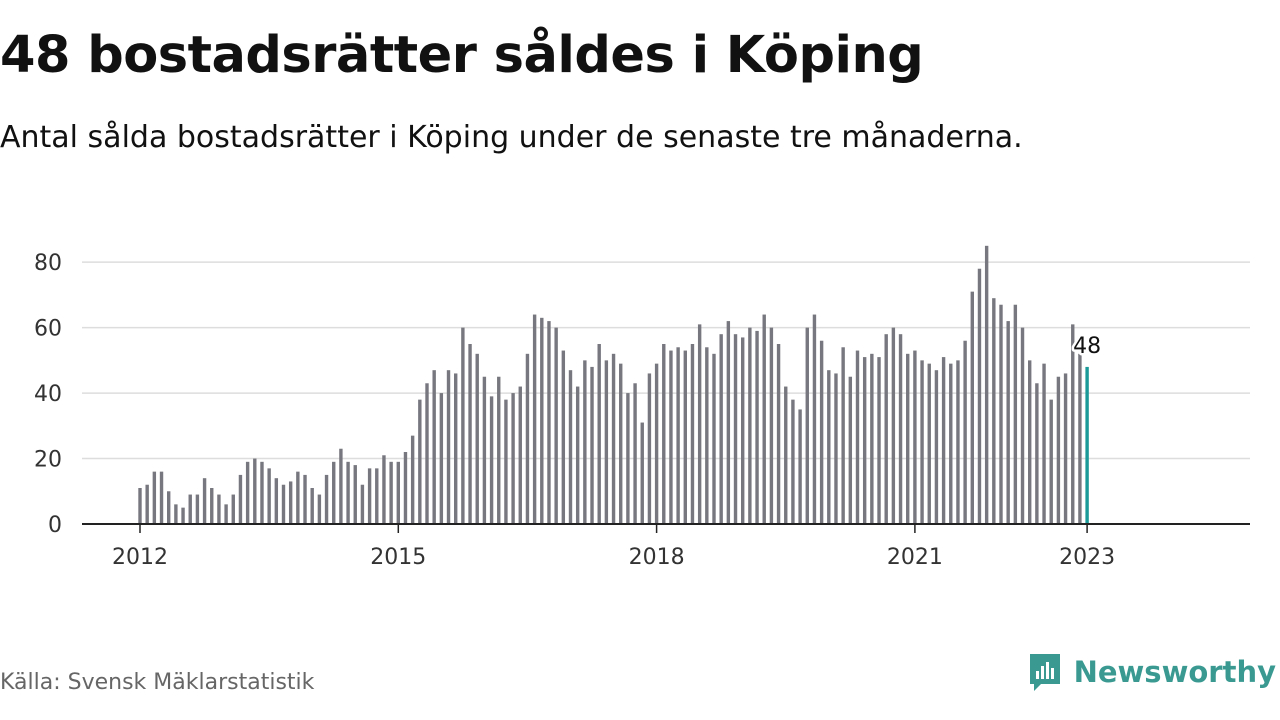 This screenshot has width=1280, height=720. What do you see at coordinates (1174, 672) in the screenshot?
I see `brand-name: Newsworthy` at bounding box center [1174, 672].